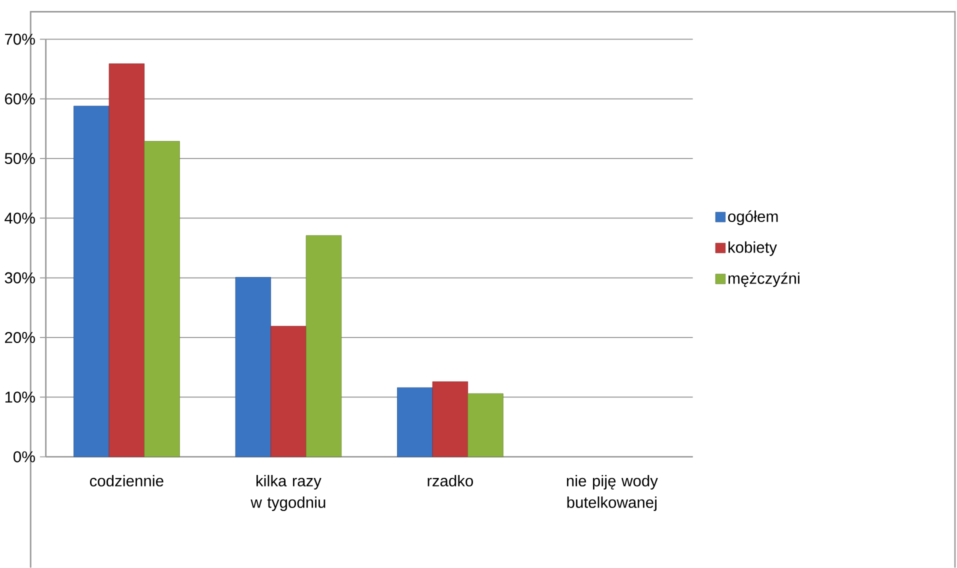  I want to click on legend-label: mężczyźni, so click(764, 279).